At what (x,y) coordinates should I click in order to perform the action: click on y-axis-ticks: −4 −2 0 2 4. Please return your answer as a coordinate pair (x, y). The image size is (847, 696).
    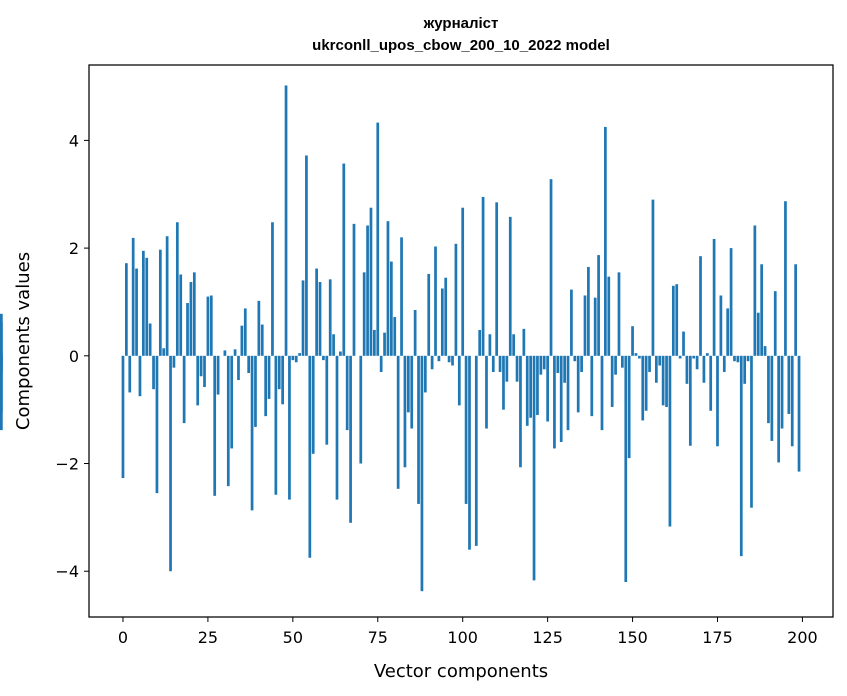
    Looking at the image, I should click on (72, 356).